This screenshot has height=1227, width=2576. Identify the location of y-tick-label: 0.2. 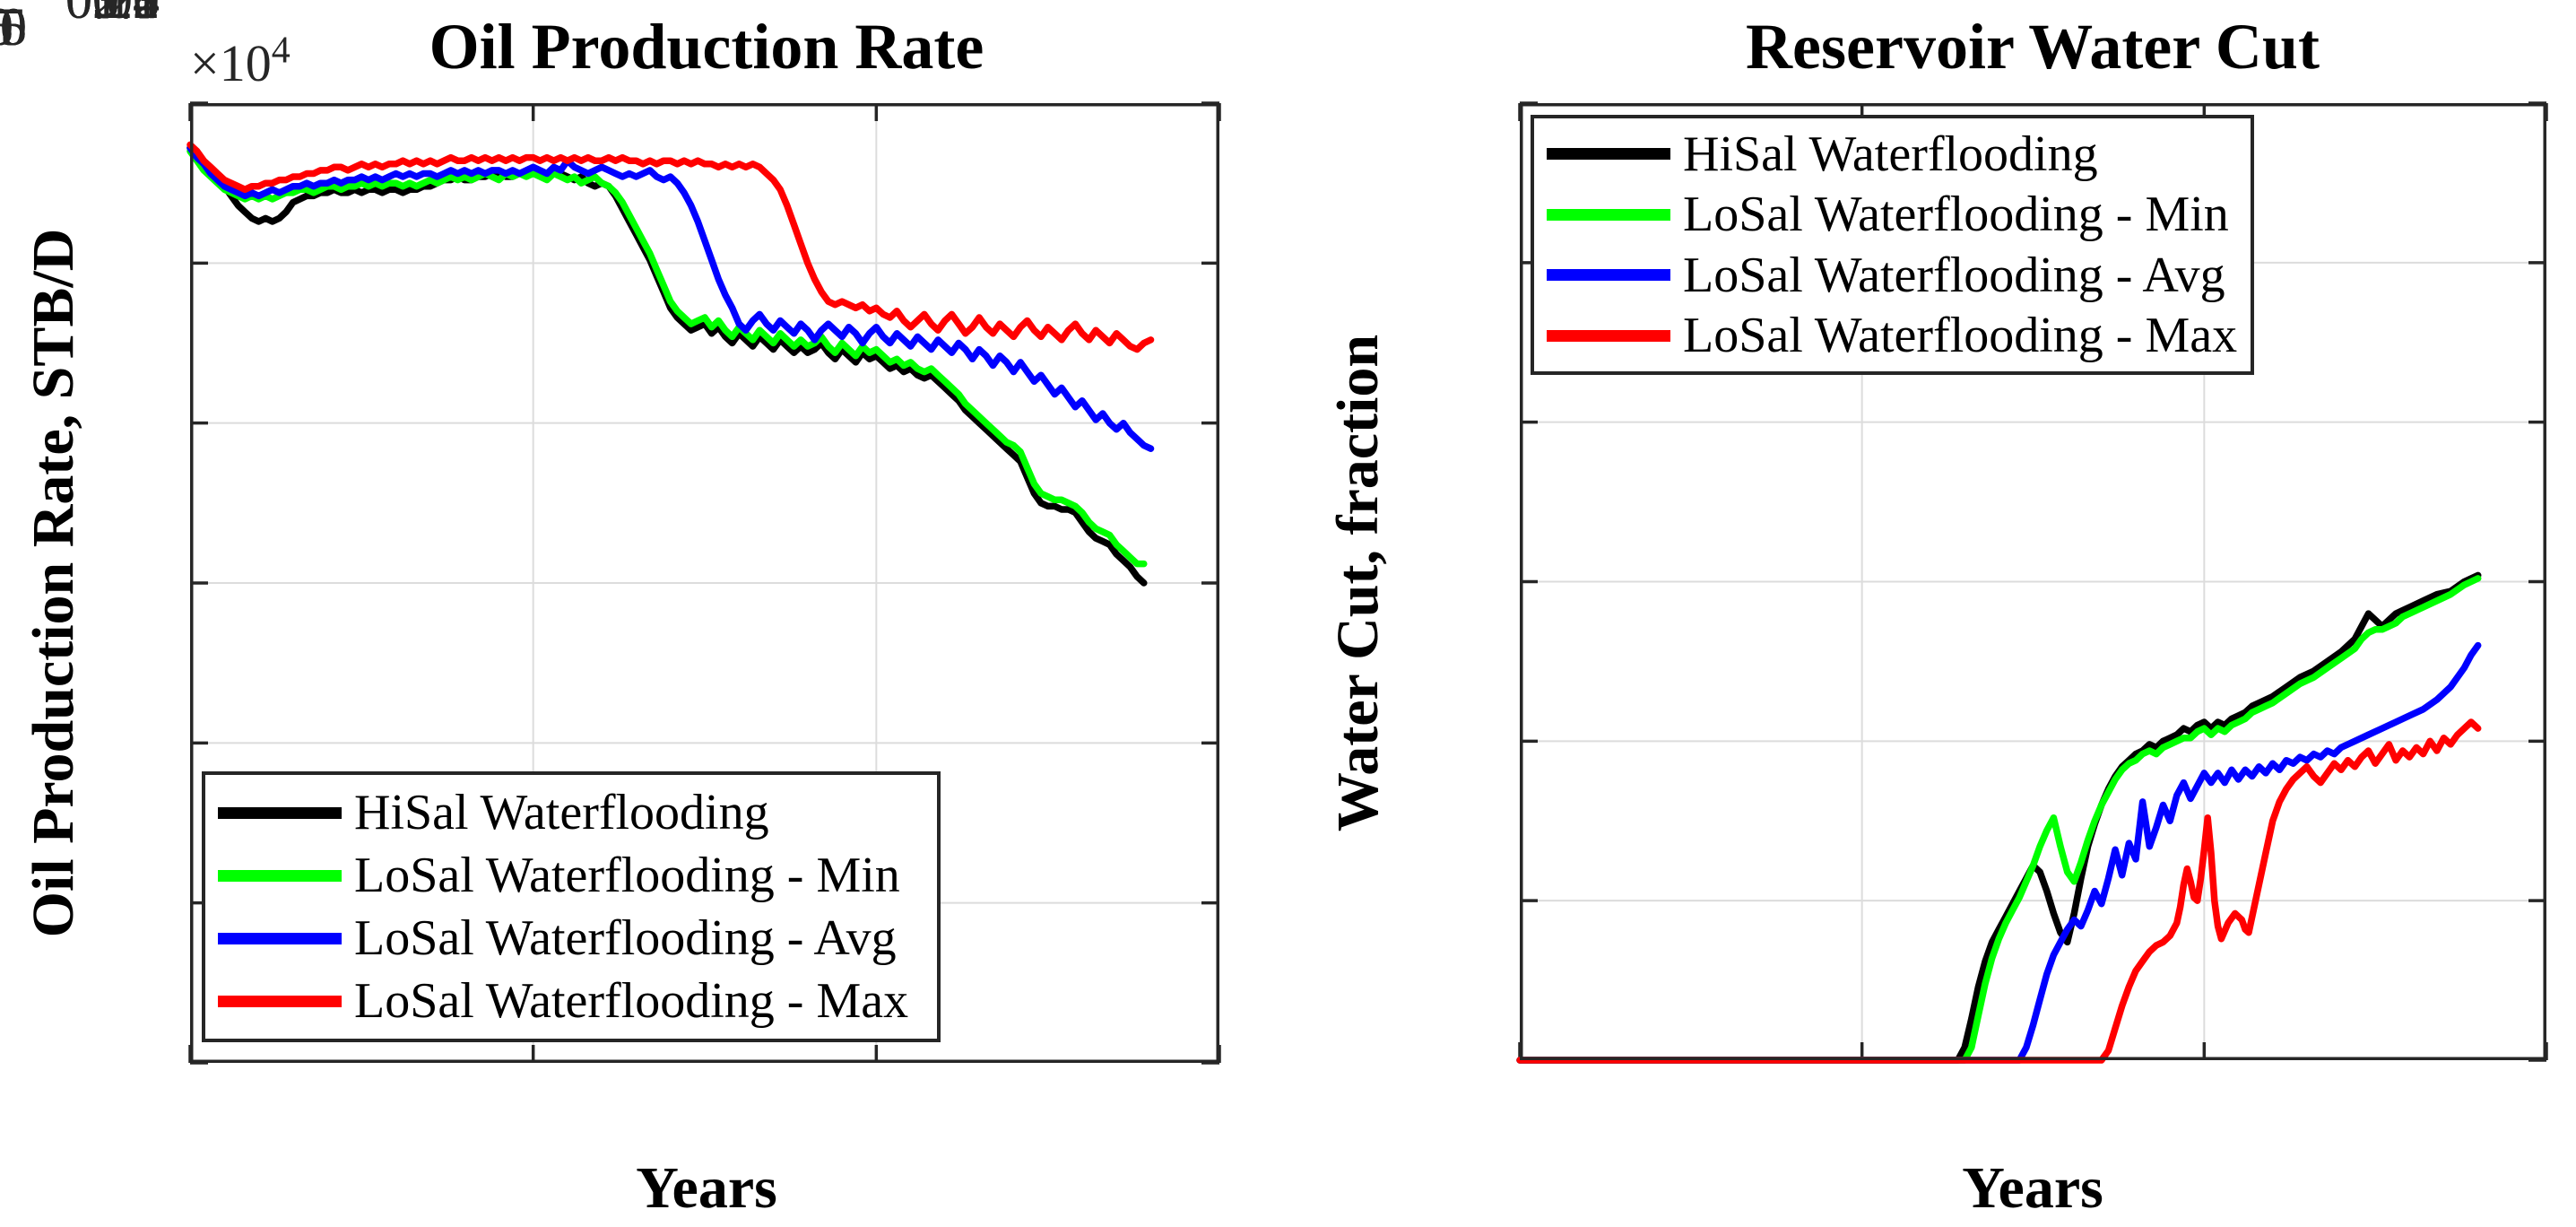
(126, 15).